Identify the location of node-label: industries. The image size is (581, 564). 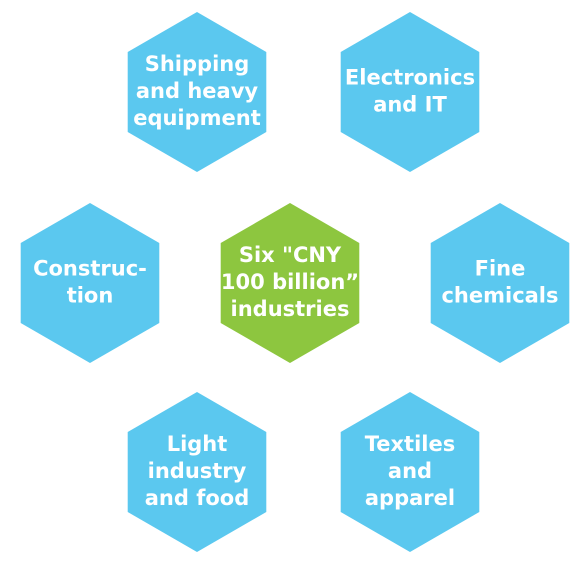
(290, 309).